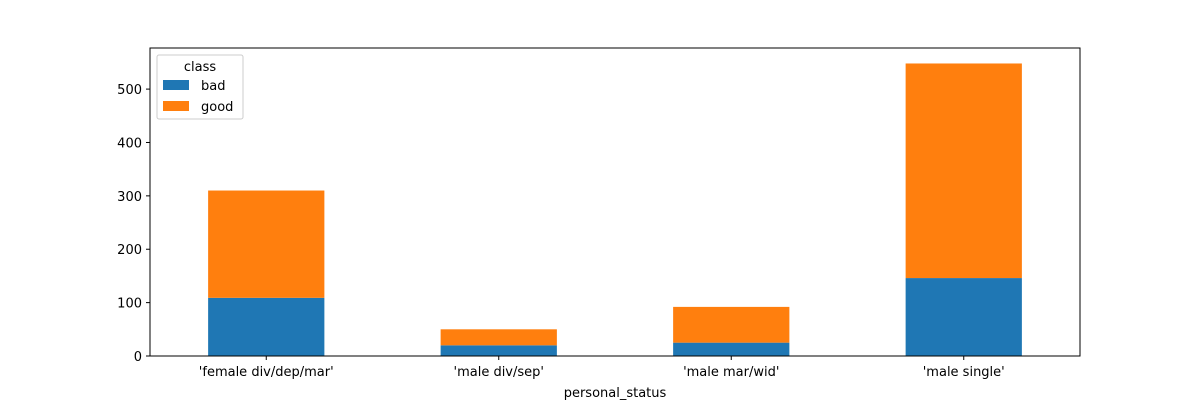 The height and width of the screenshot is (400, 1200). Describe the element at coordinates (138, 357) in the screenshot. I see `y-tick-label: 0` at that location.